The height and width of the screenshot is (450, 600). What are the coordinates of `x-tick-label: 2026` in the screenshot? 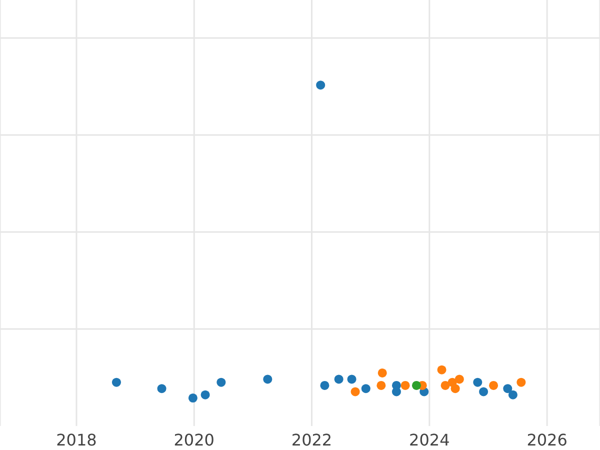 It's located at (547, 440).